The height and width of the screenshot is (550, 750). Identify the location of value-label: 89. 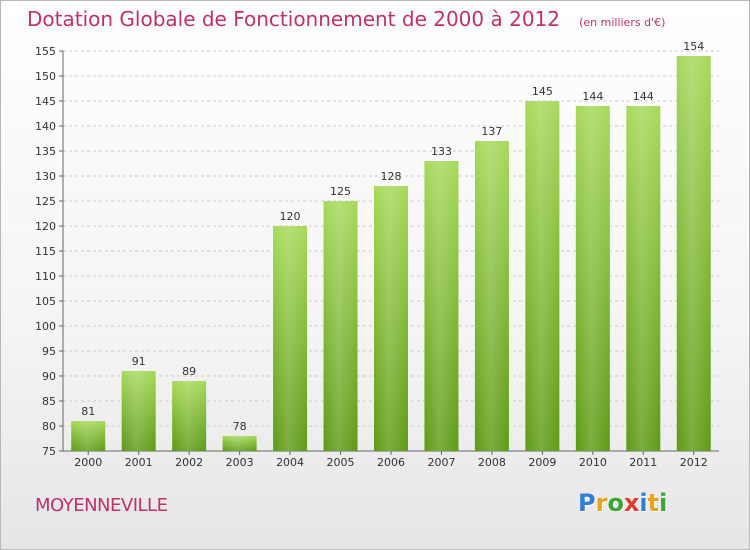
(189, 371).